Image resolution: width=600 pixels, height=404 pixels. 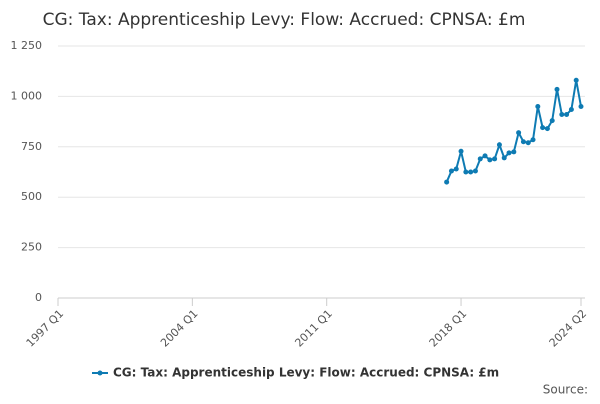 I want to click on line, so click(x=513, y=131).